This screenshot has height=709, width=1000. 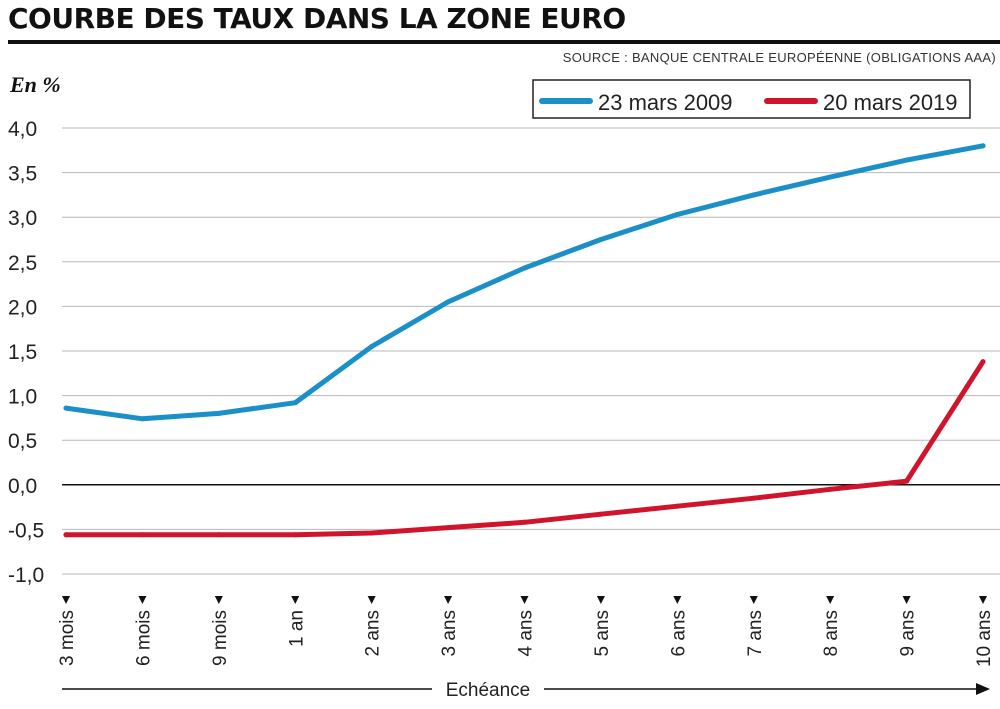 What do you see at coordinates (22, 129) in the screenshot?
I see `y-tick-label: 4,0` at bounding box center [22, 129].